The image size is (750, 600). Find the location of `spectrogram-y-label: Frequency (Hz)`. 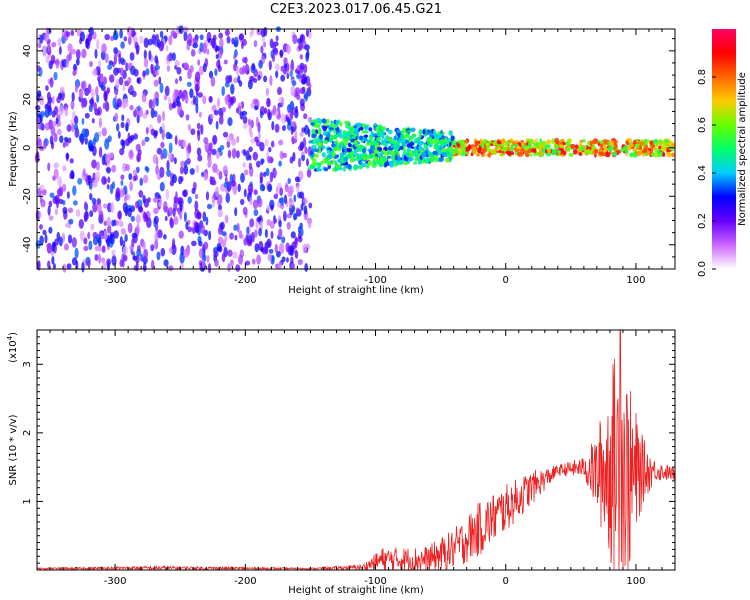

spectrogram-y-label: Frequency (Hz) is located at coordinates (13, 149).